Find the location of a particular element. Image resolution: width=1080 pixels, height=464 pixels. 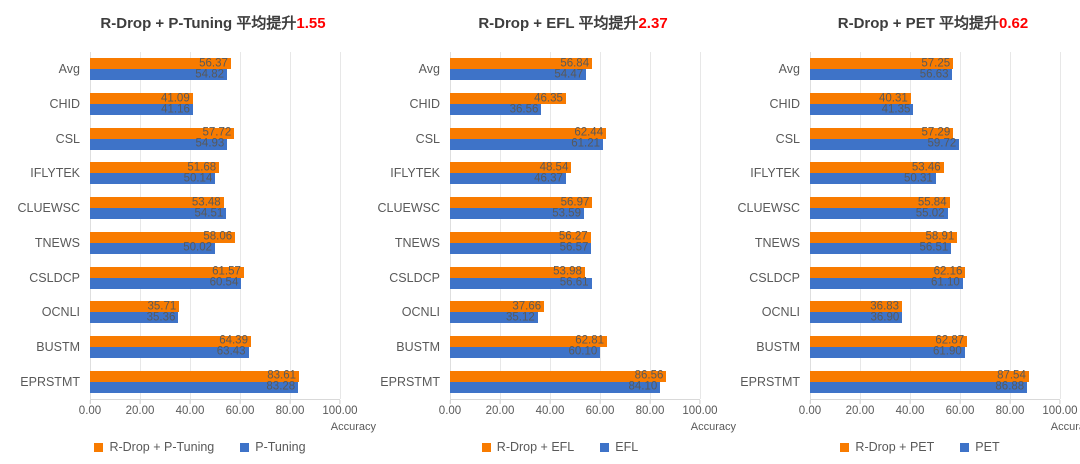

x-axis-tick: 20.00 is located at coordinates (500, 408).